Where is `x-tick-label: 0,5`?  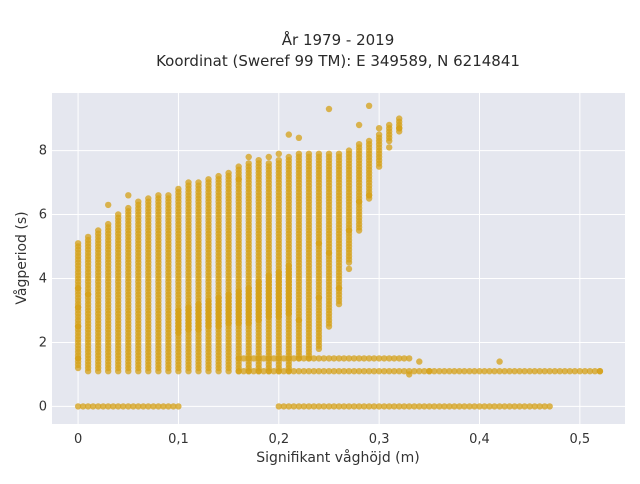 x-tick-label: 0,5 is located at coordinates (579, 439).